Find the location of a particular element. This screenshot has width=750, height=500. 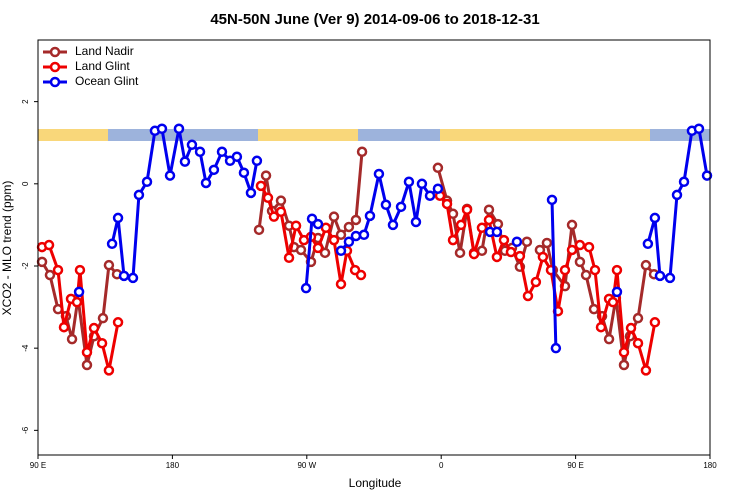

y-tick-label: -6 is located at coordinates (25, 430).